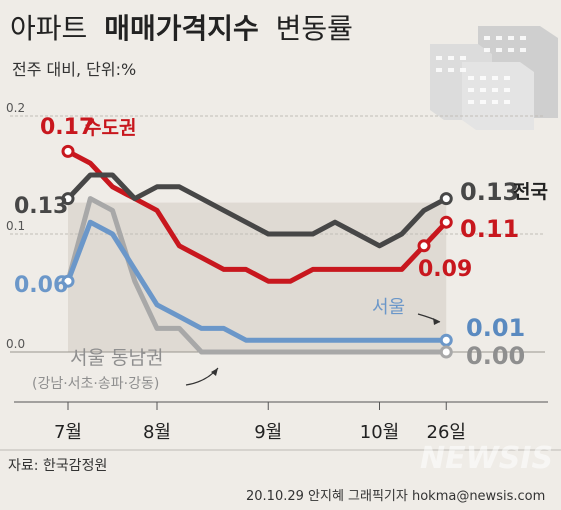  I want to click on seoul-end-value: 0.01, so click(495, 328).